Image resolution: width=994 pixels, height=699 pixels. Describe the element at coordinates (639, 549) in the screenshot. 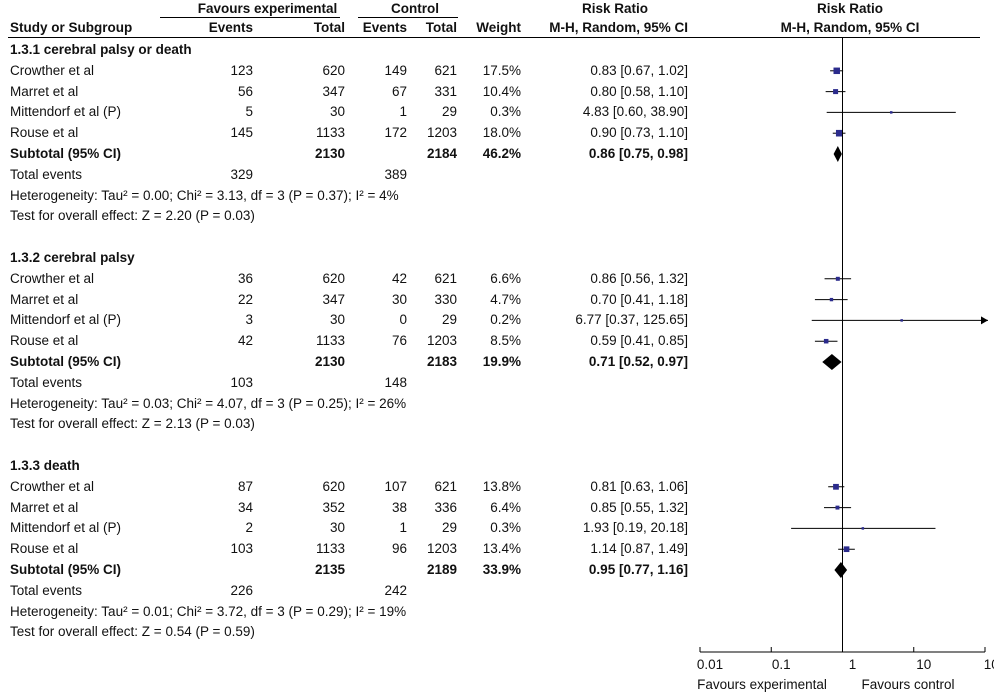

I see `study-risk-ratio: 1.14 [0.87, 1.49]` at that location.